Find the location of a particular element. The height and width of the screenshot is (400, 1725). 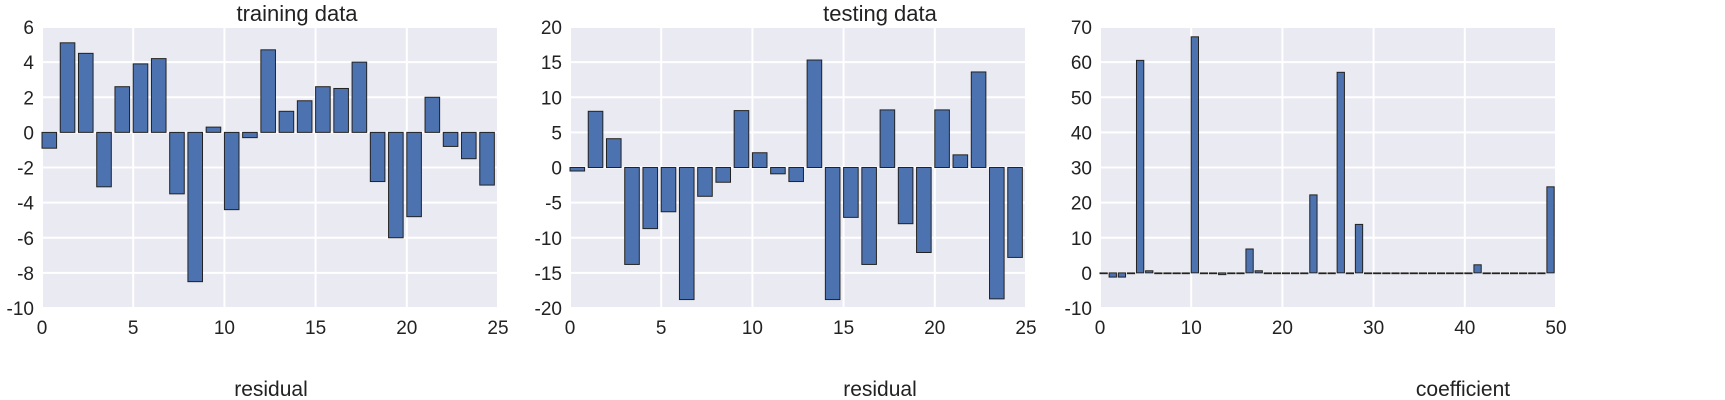

y-tick-label: 20 is located at coordinates (551, 28).